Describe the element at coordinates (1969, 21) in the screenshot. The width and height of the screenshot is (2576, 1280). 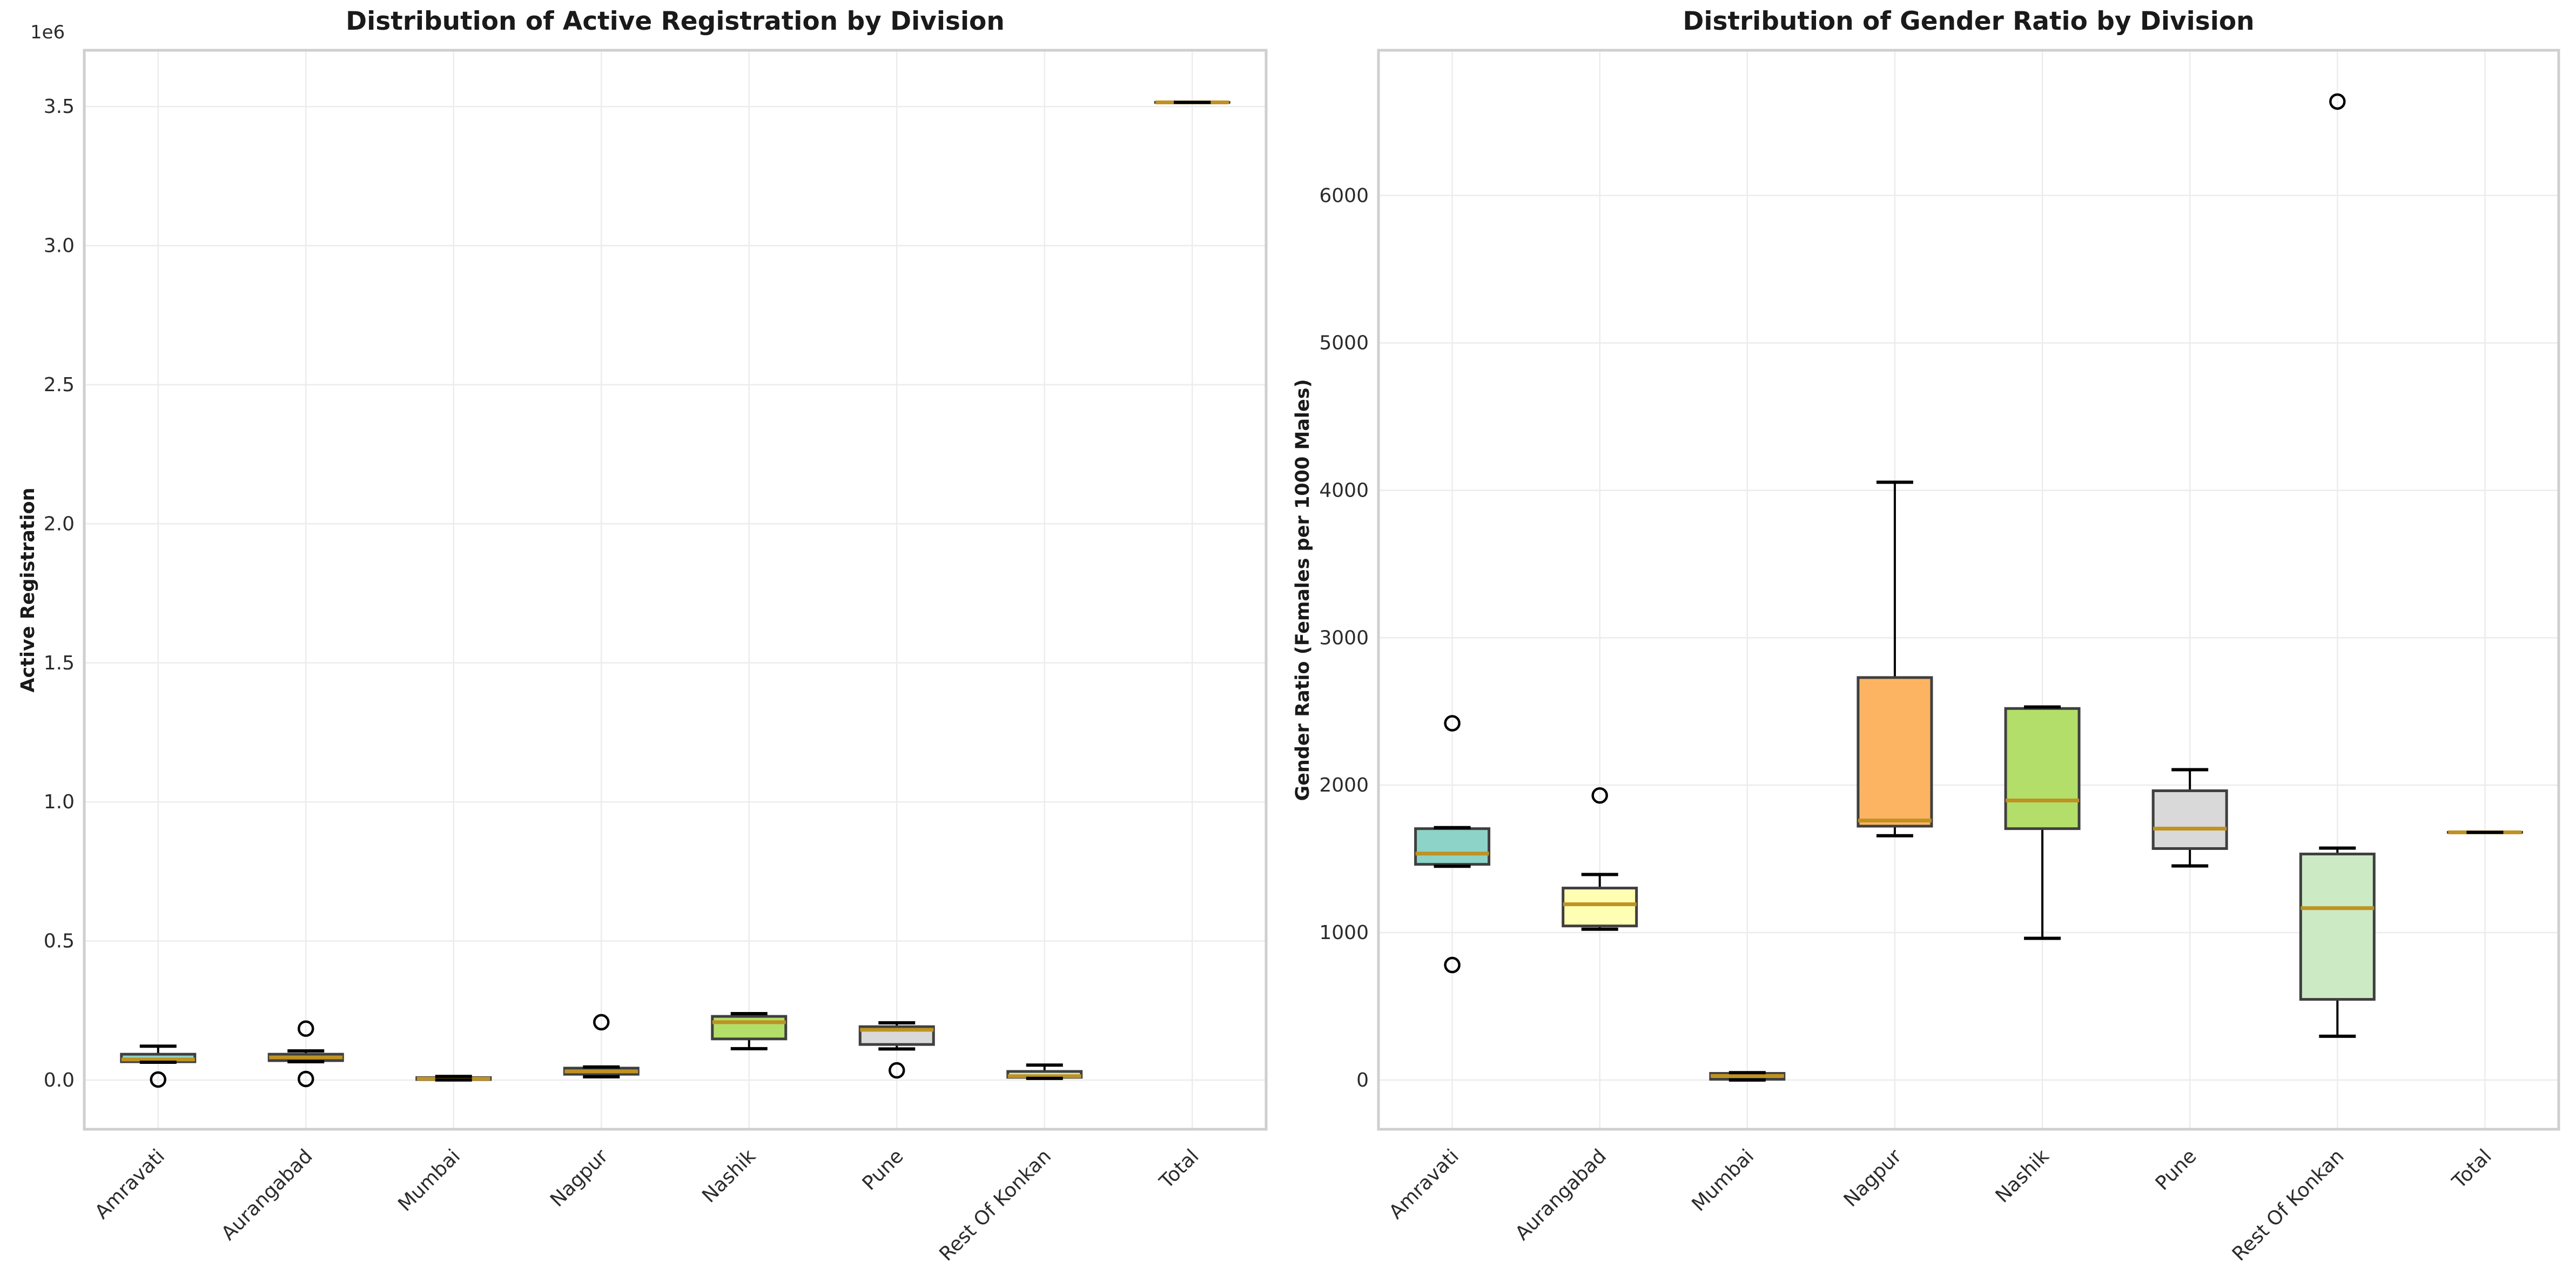
I see `right-chart-title: Distribution of Gender Ratio by Division` at that location.